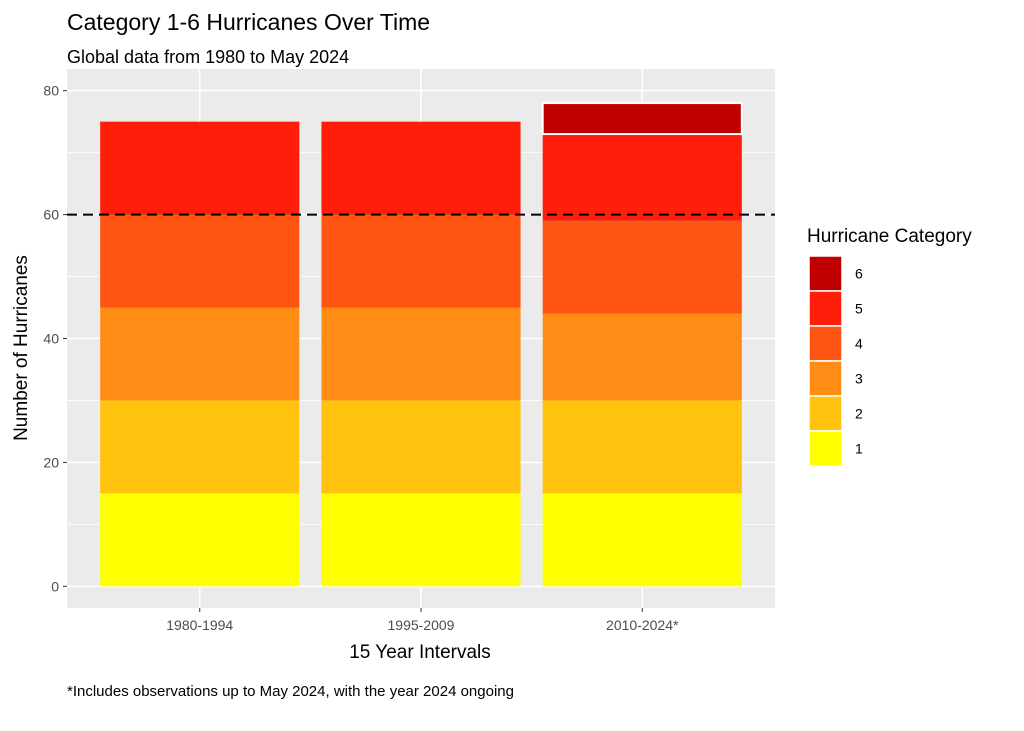  Describe the element at coordinates (859, 414) in the screenshot. I see `legend-label: 2` at that location.